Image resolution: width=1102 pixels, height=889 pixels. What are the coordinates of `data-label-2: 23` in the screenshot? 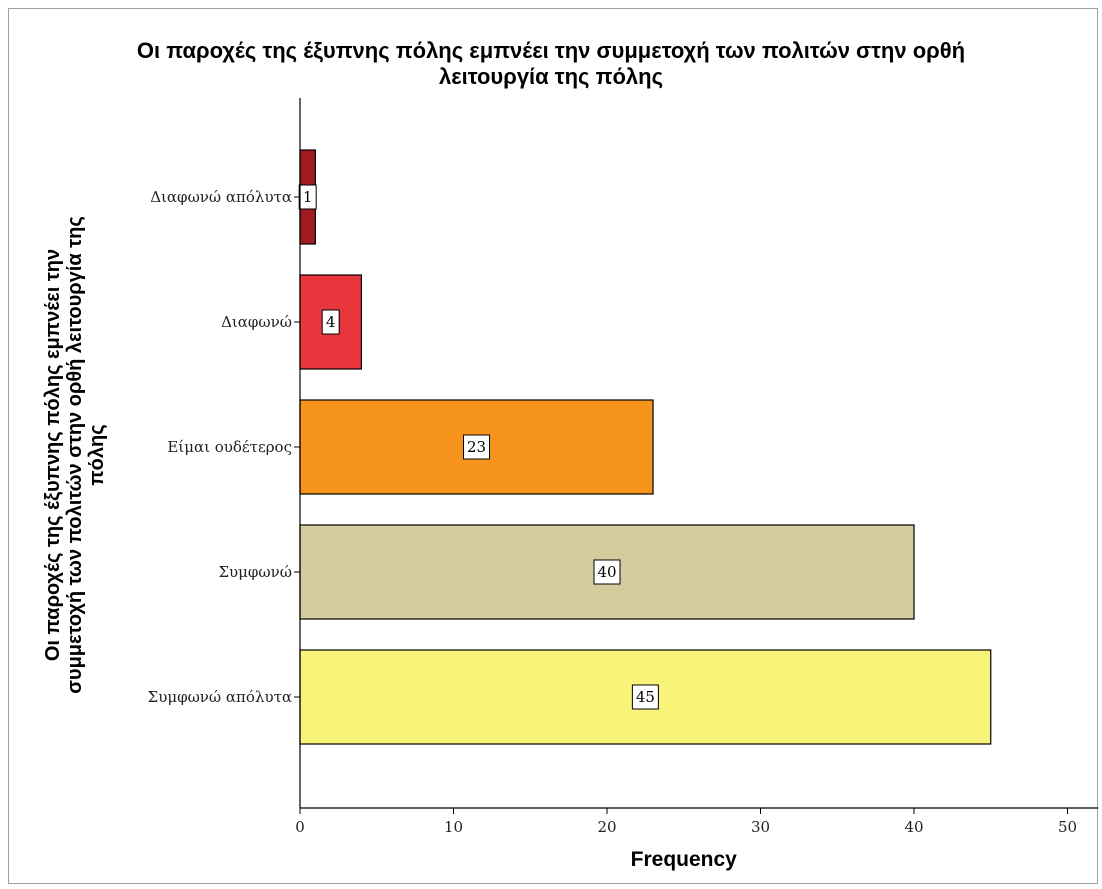 It's located at (476, 447).